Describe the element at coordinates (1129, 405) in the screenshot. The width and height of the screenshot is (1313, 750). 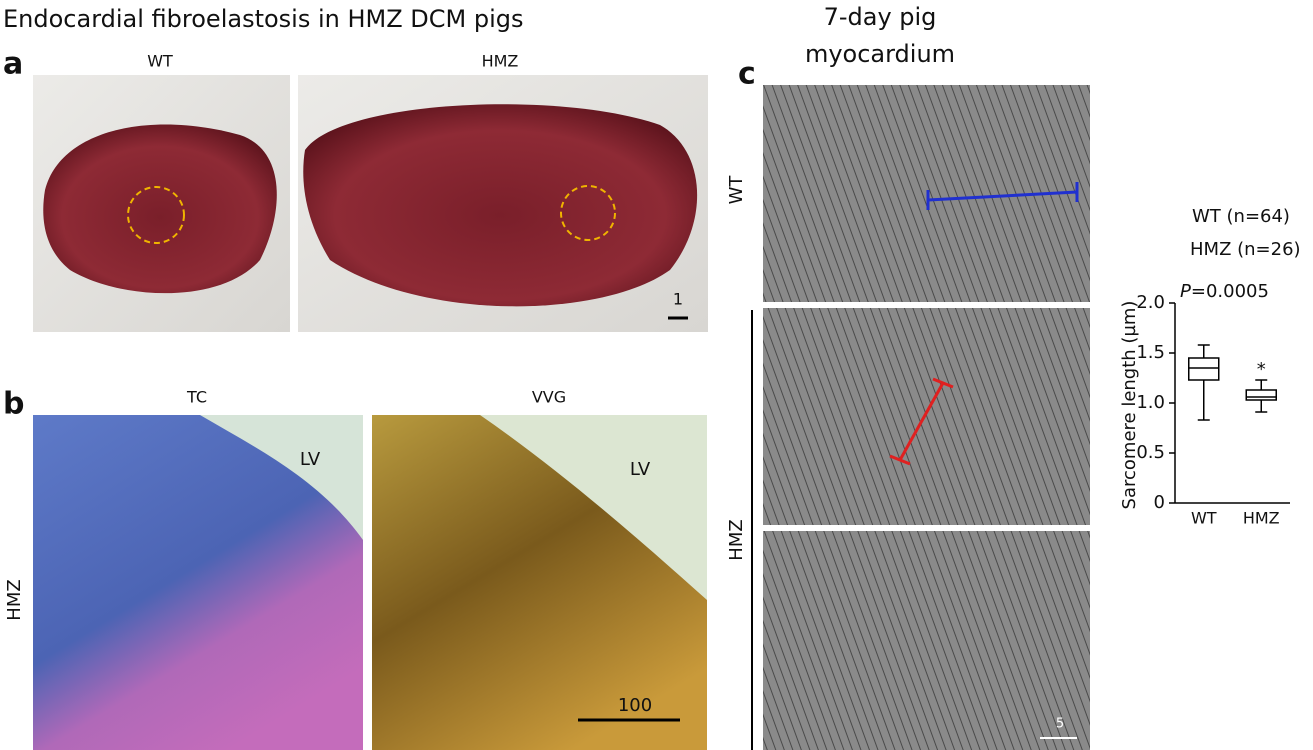
I see `y-axis-title: Sarcomere length (µm)` at that location.